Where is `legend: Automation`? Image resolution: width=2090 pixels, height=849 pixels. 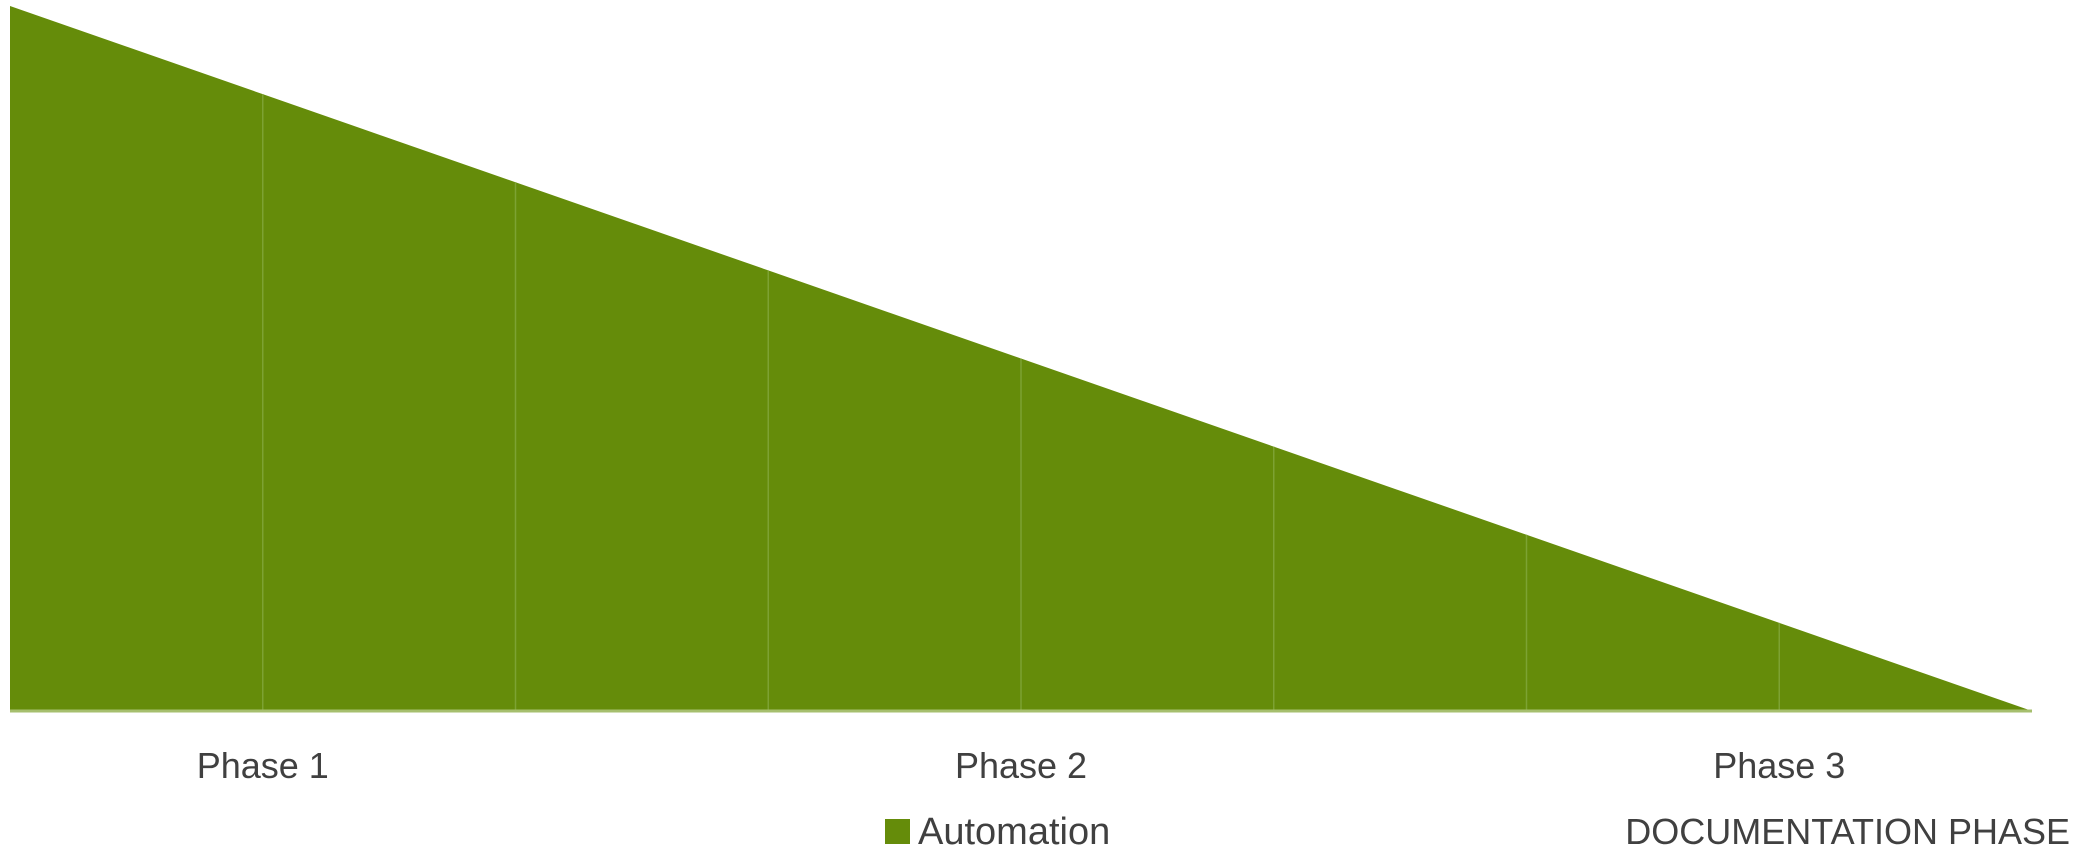
legend: Automation is located at coordinates (997, 830).